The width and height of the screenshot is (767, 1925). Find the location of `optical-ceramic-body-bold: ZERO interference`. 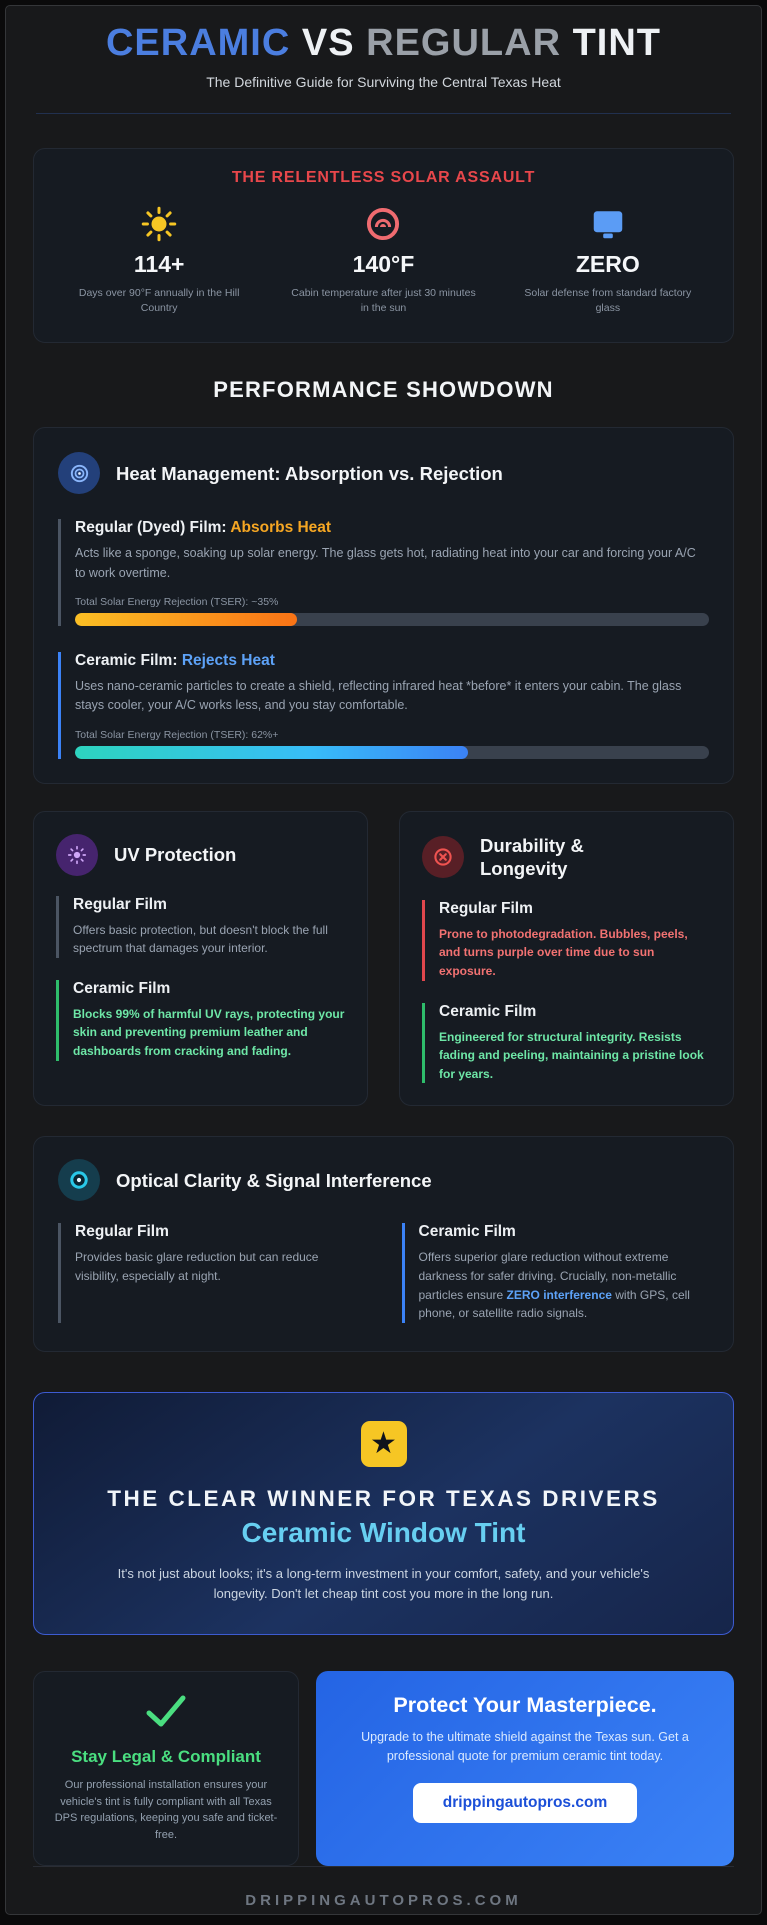

optical-ceramic-body-bold: ZERO interference is located at coordinates (559, 1294).